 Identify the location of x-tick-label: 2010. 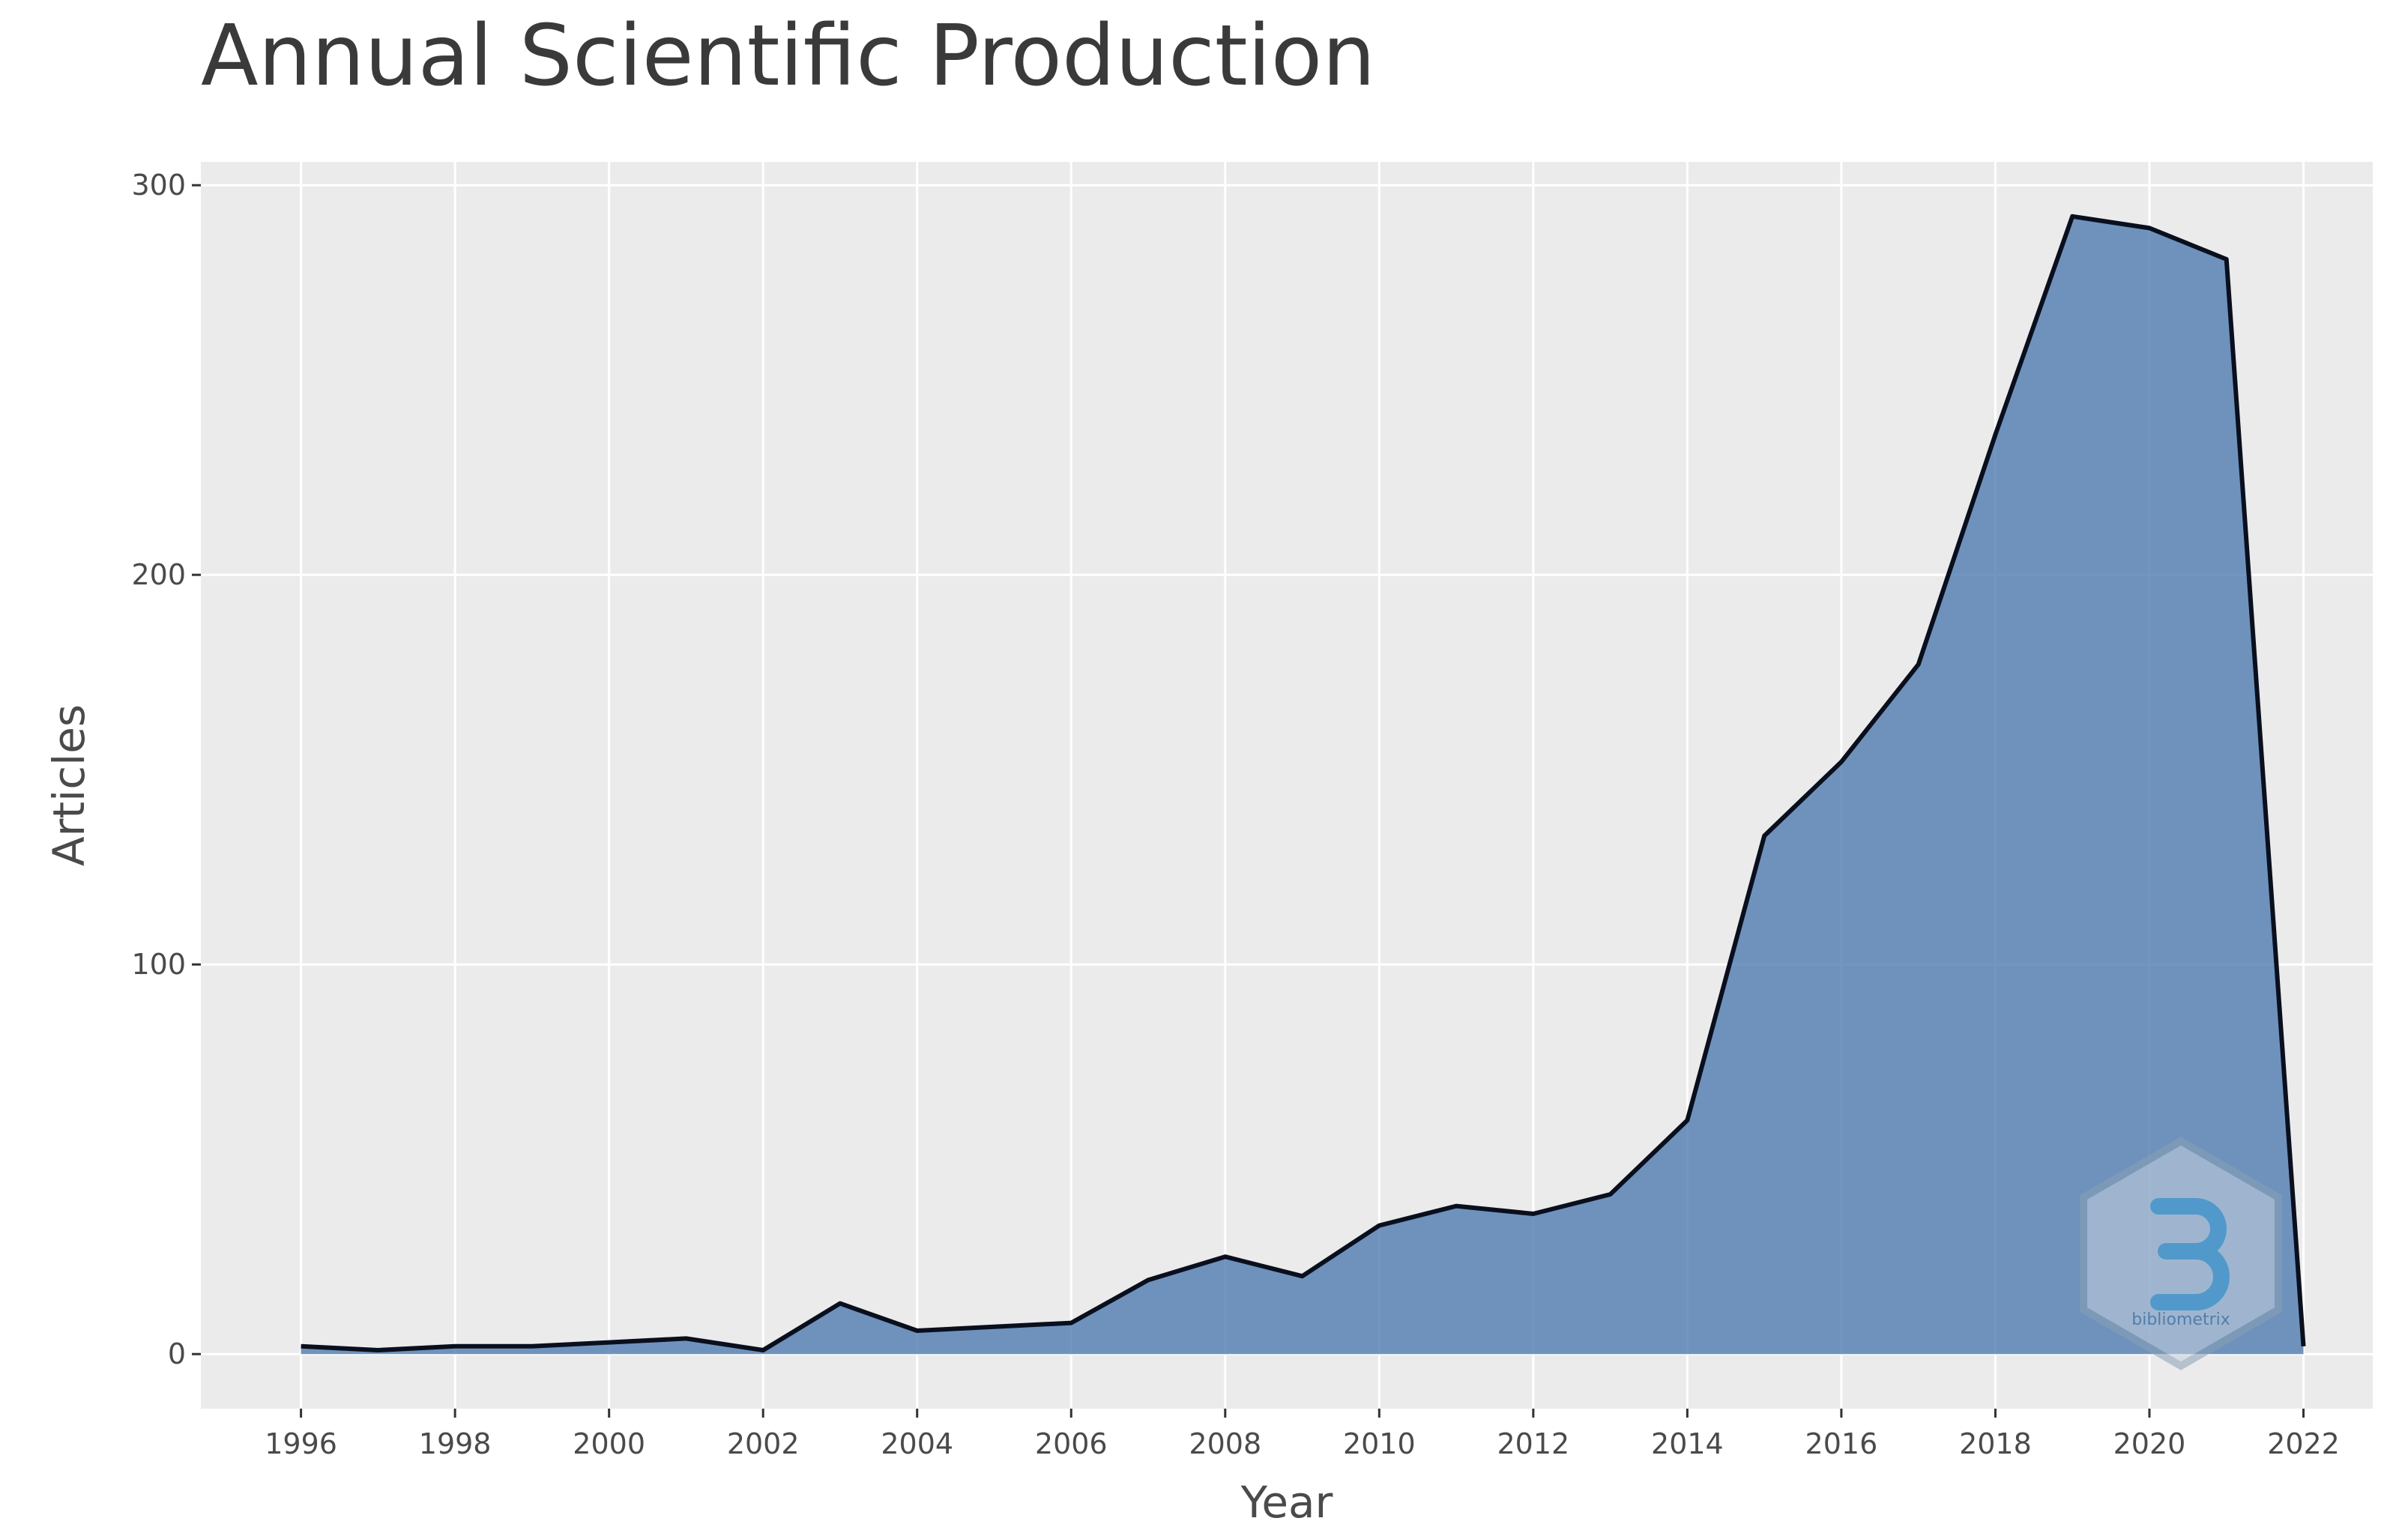
(1379, 1443).